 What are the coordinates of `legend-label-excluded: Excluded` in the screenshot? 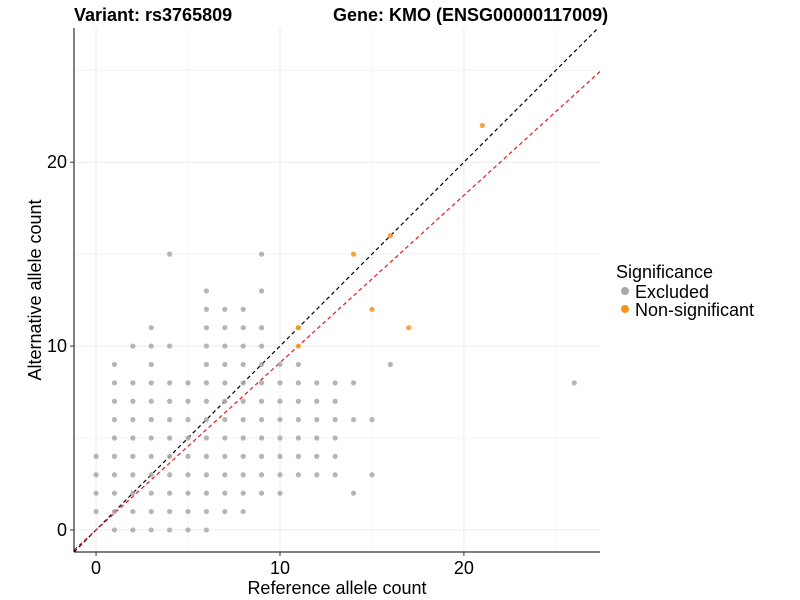 It's located at (672, 292).